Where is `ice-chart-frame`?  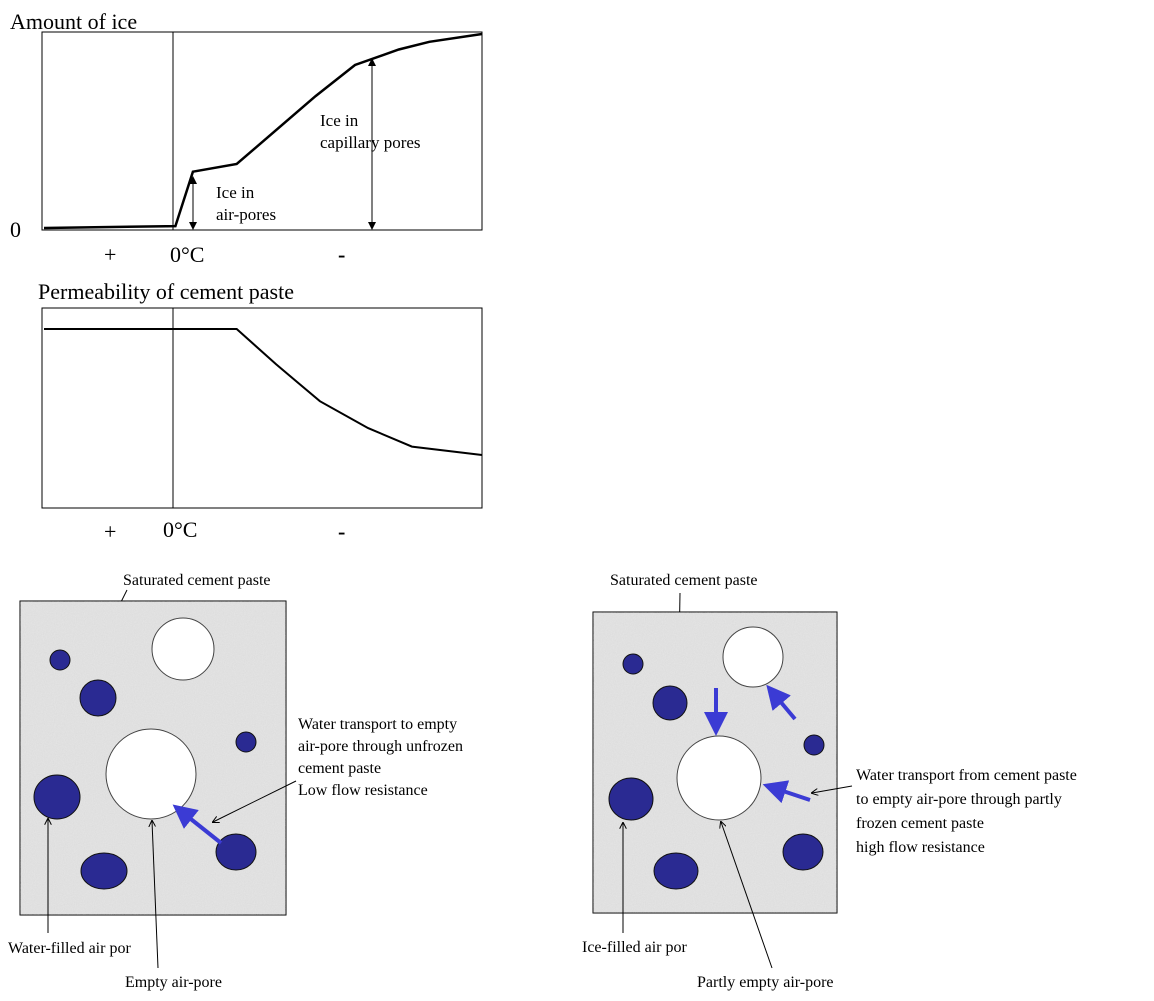
ice-chart-frame is located at coordinates (262, 131).